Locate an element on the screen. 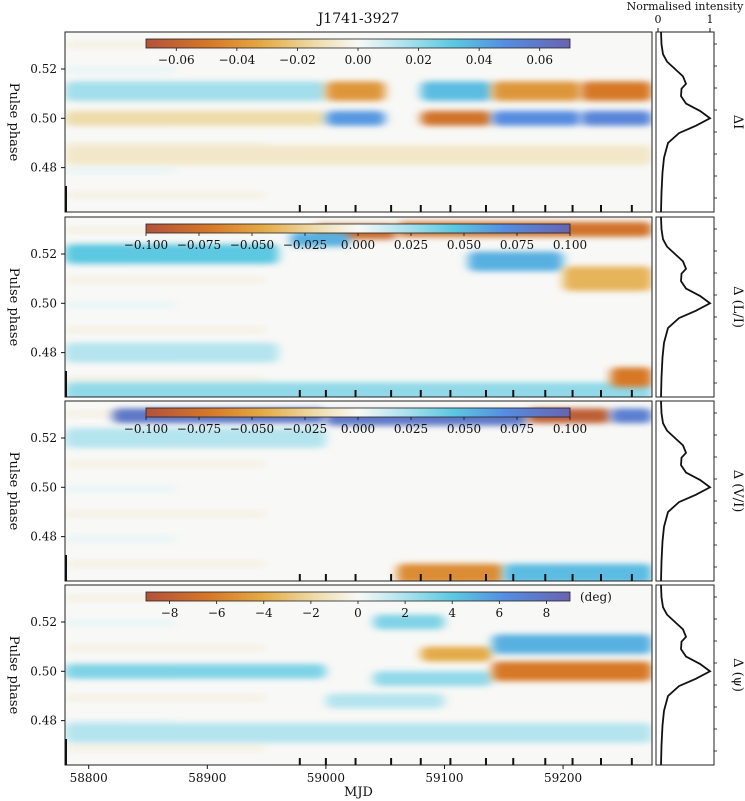 Image resolution: width=745 pixels, height=801 pixels. cbar-tick-label-3-4: 0 is located at coordinates (358, 613).